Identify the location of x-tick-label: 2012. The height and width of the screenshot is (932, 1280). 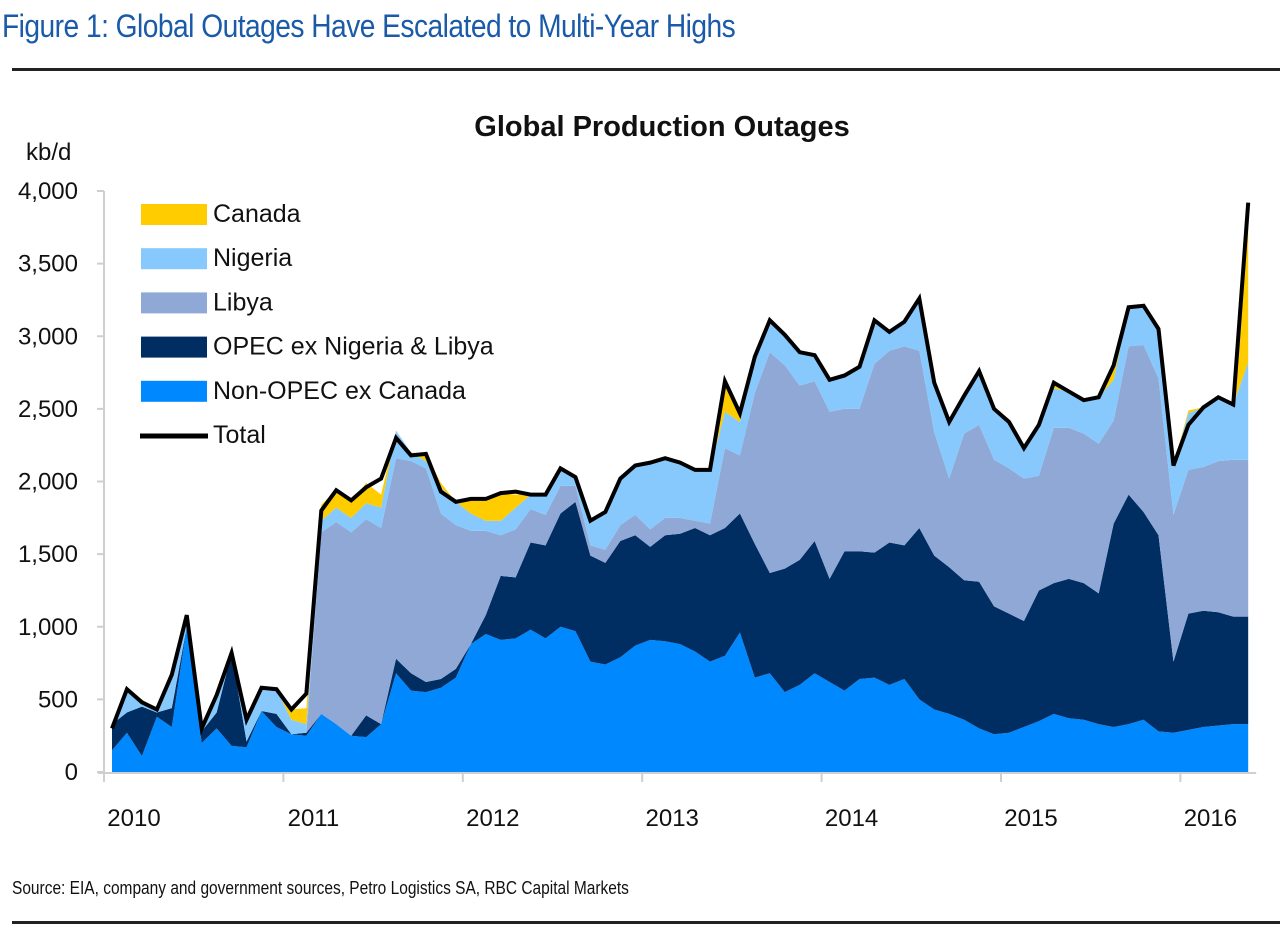
(492, 818).